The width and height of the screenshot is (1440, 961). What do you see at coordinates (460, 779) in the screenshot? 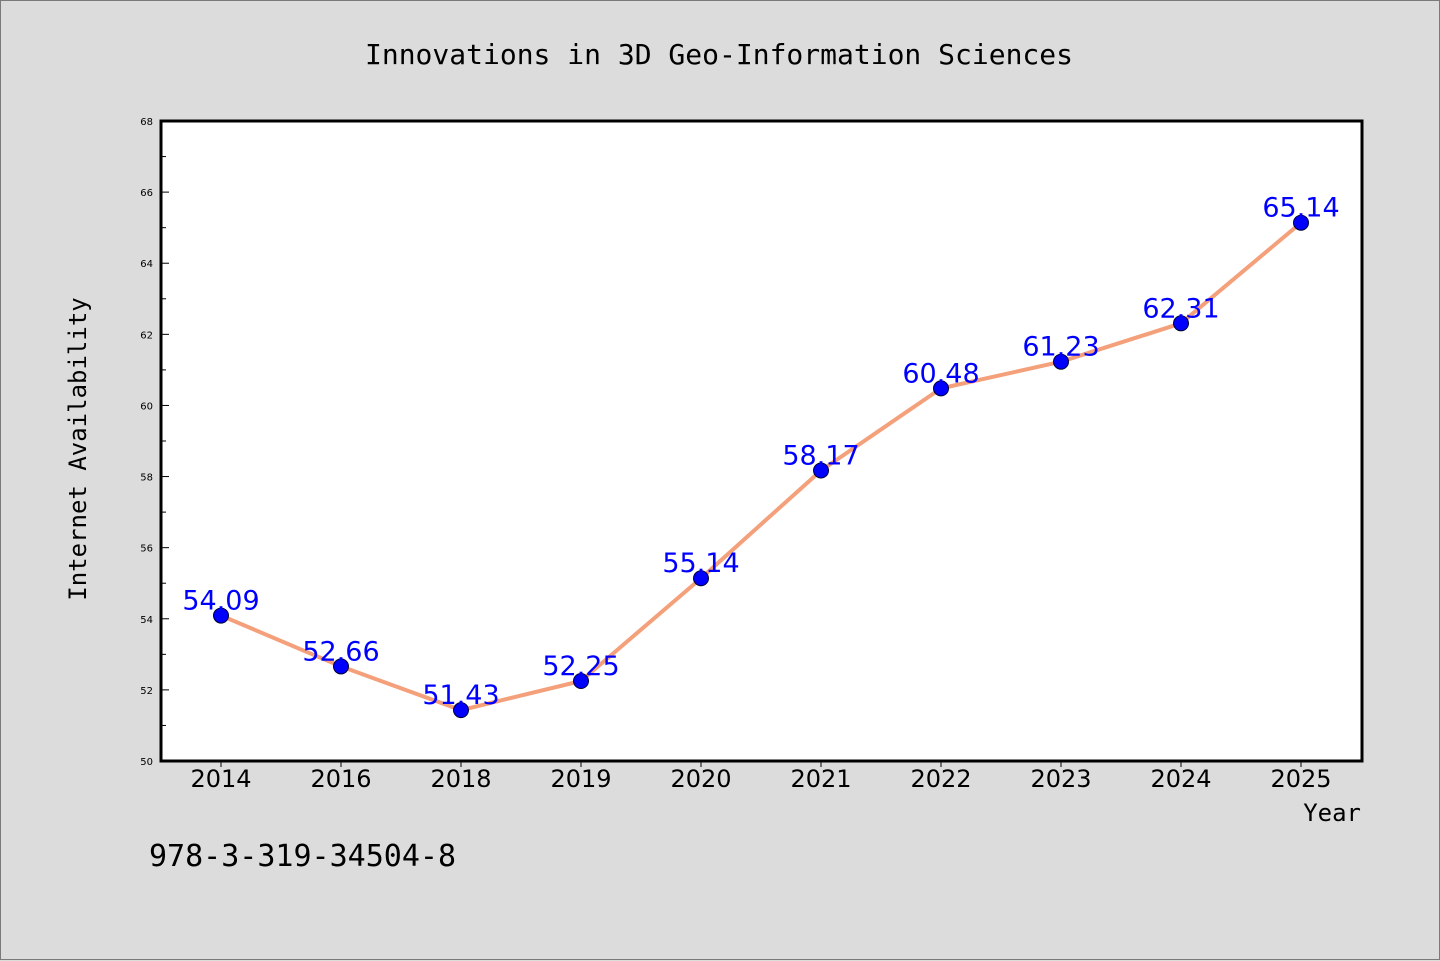
I see `x-tick-label: 2018` at bounding box center [460, 779].